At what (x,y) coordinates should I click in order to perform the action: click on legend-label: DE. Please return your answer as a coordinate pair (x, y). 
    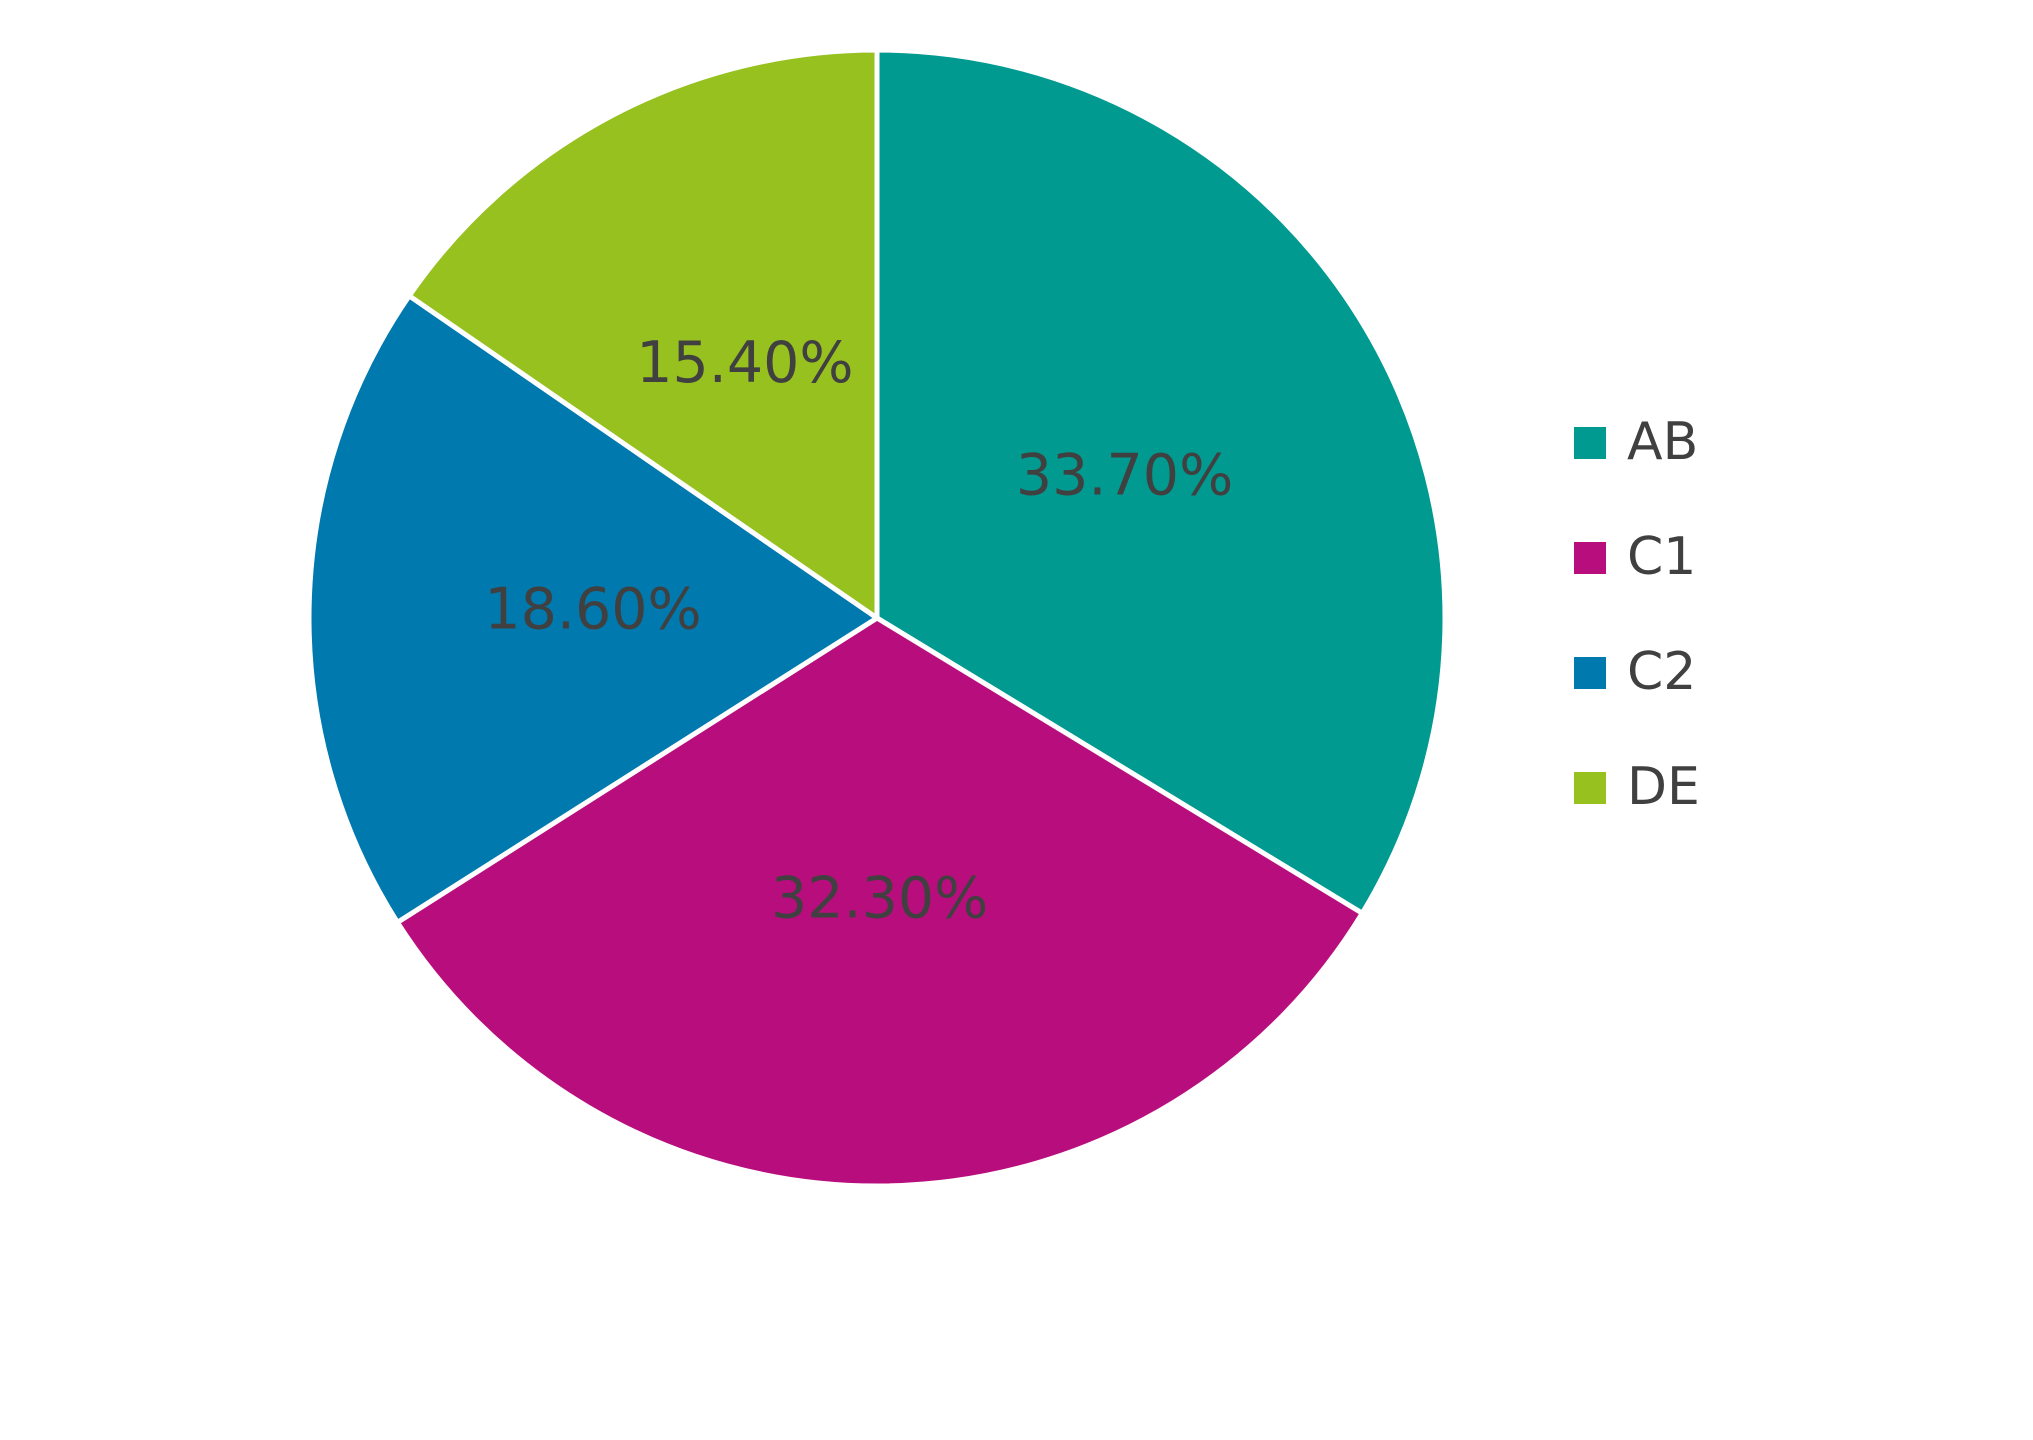
    Looking at the image, I should click on (1663, 787).